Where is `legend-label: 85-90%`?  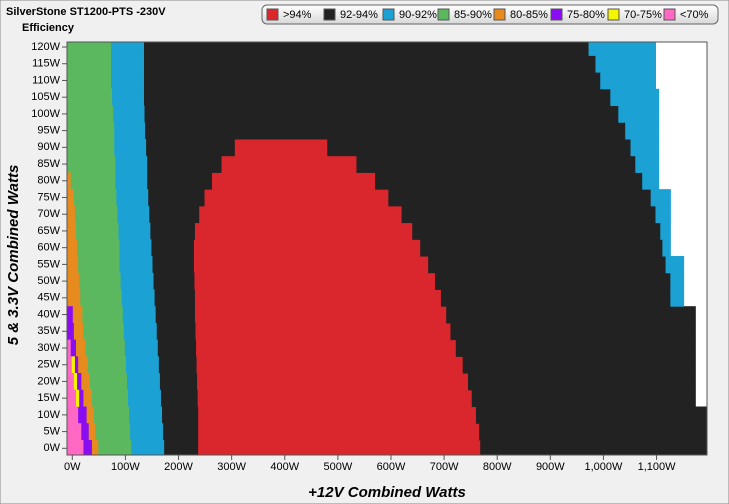
legend-label: 85-90% is located at coordinates (473, 15).